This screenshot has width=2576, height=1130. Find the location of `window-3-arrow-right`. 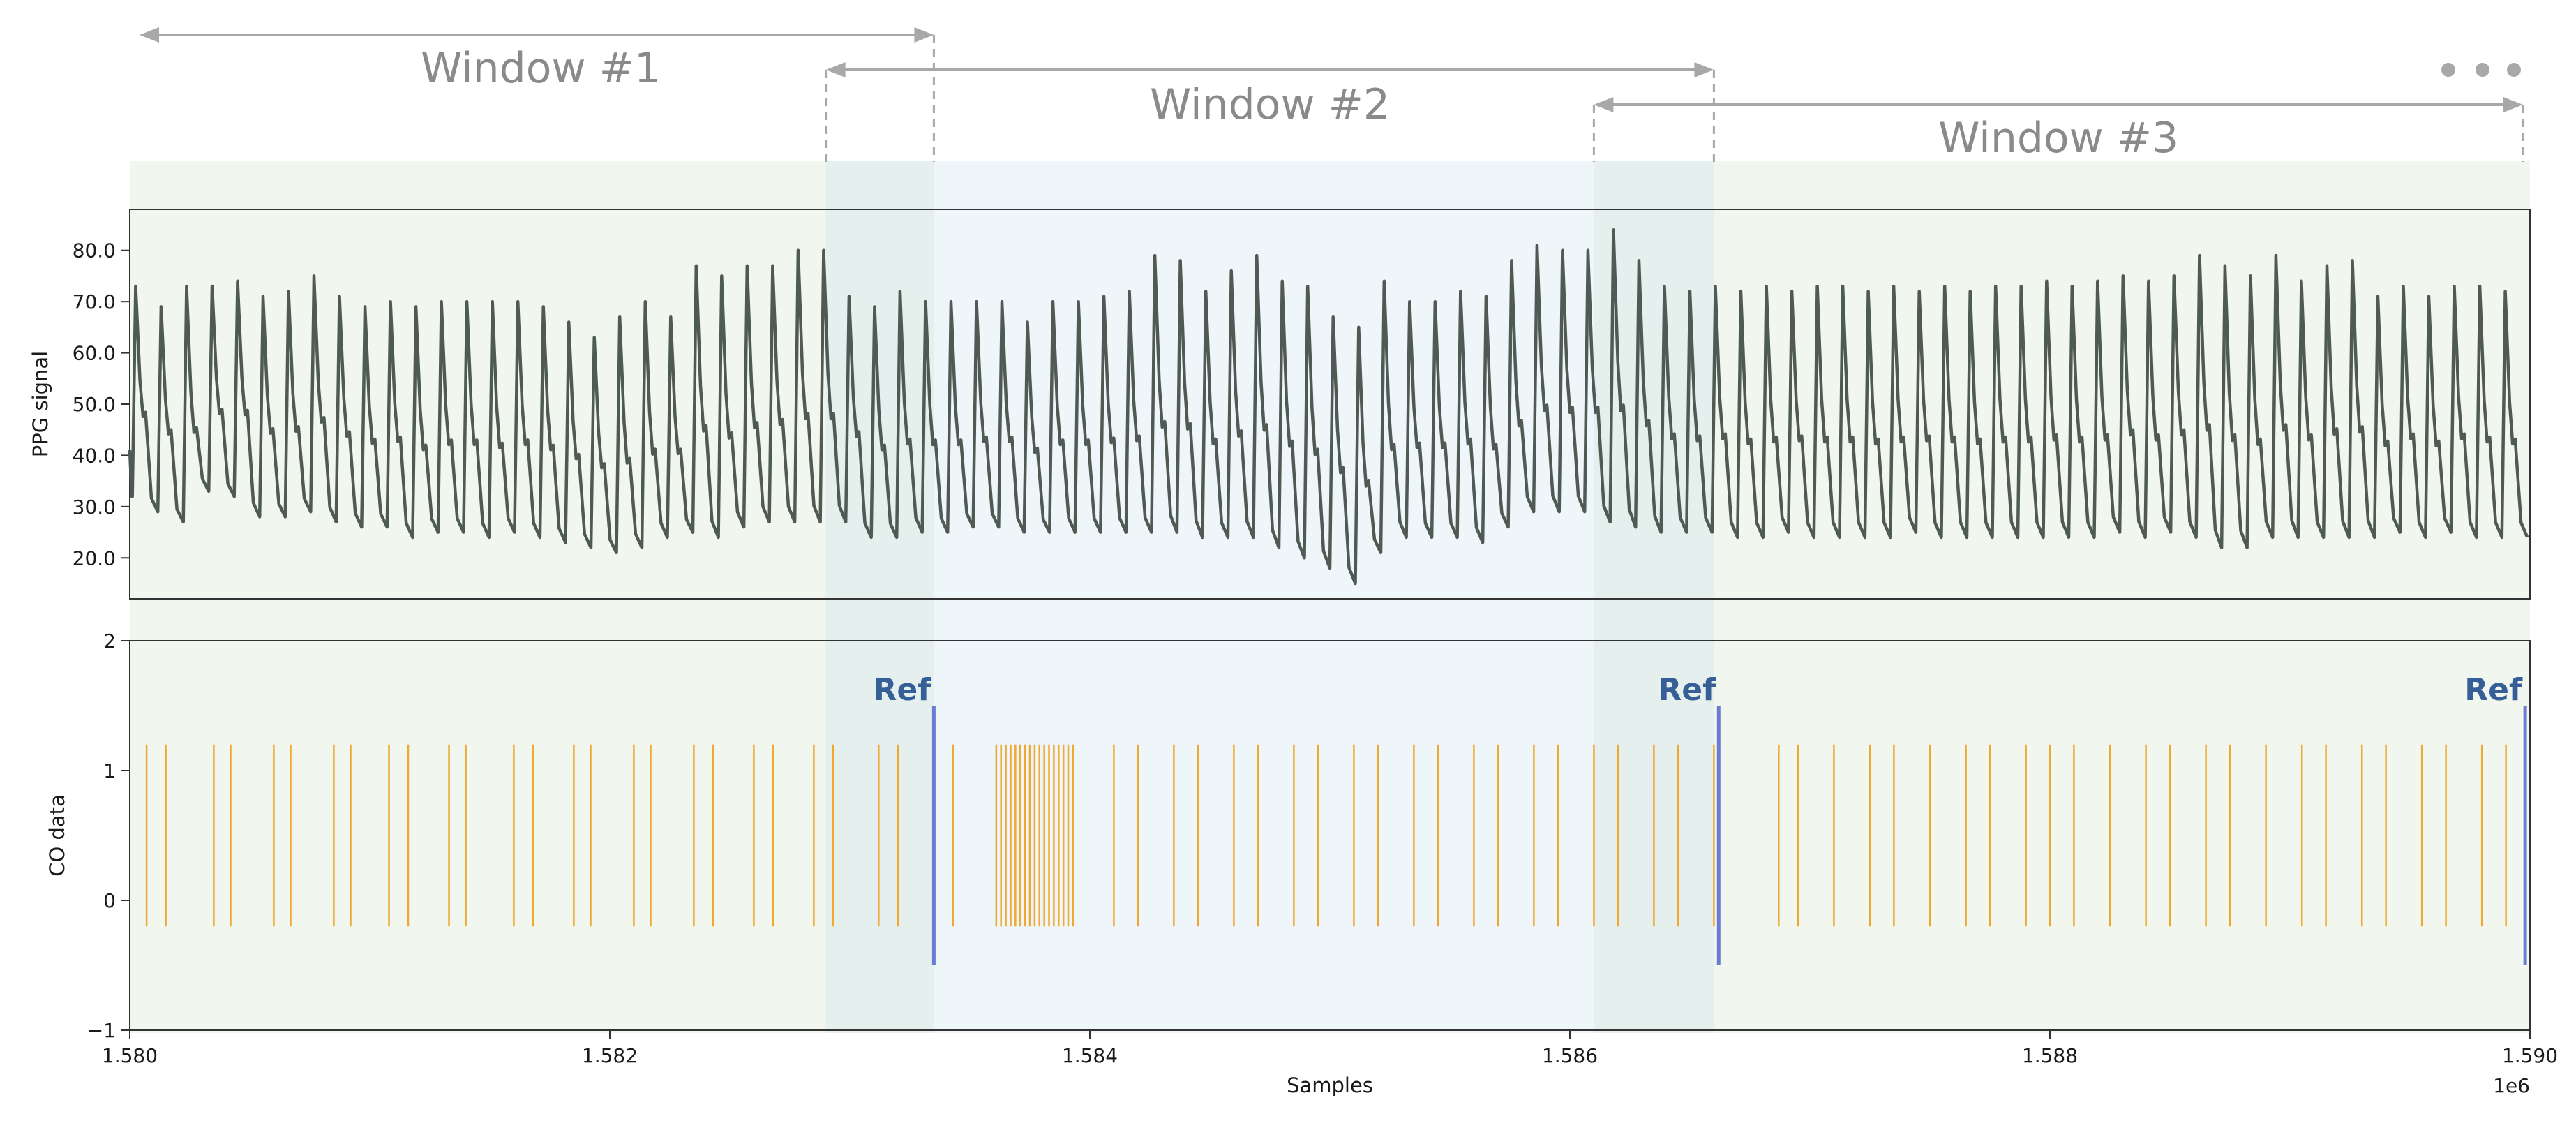

window-3-arrow-right is located at coordinates (2513, 104).